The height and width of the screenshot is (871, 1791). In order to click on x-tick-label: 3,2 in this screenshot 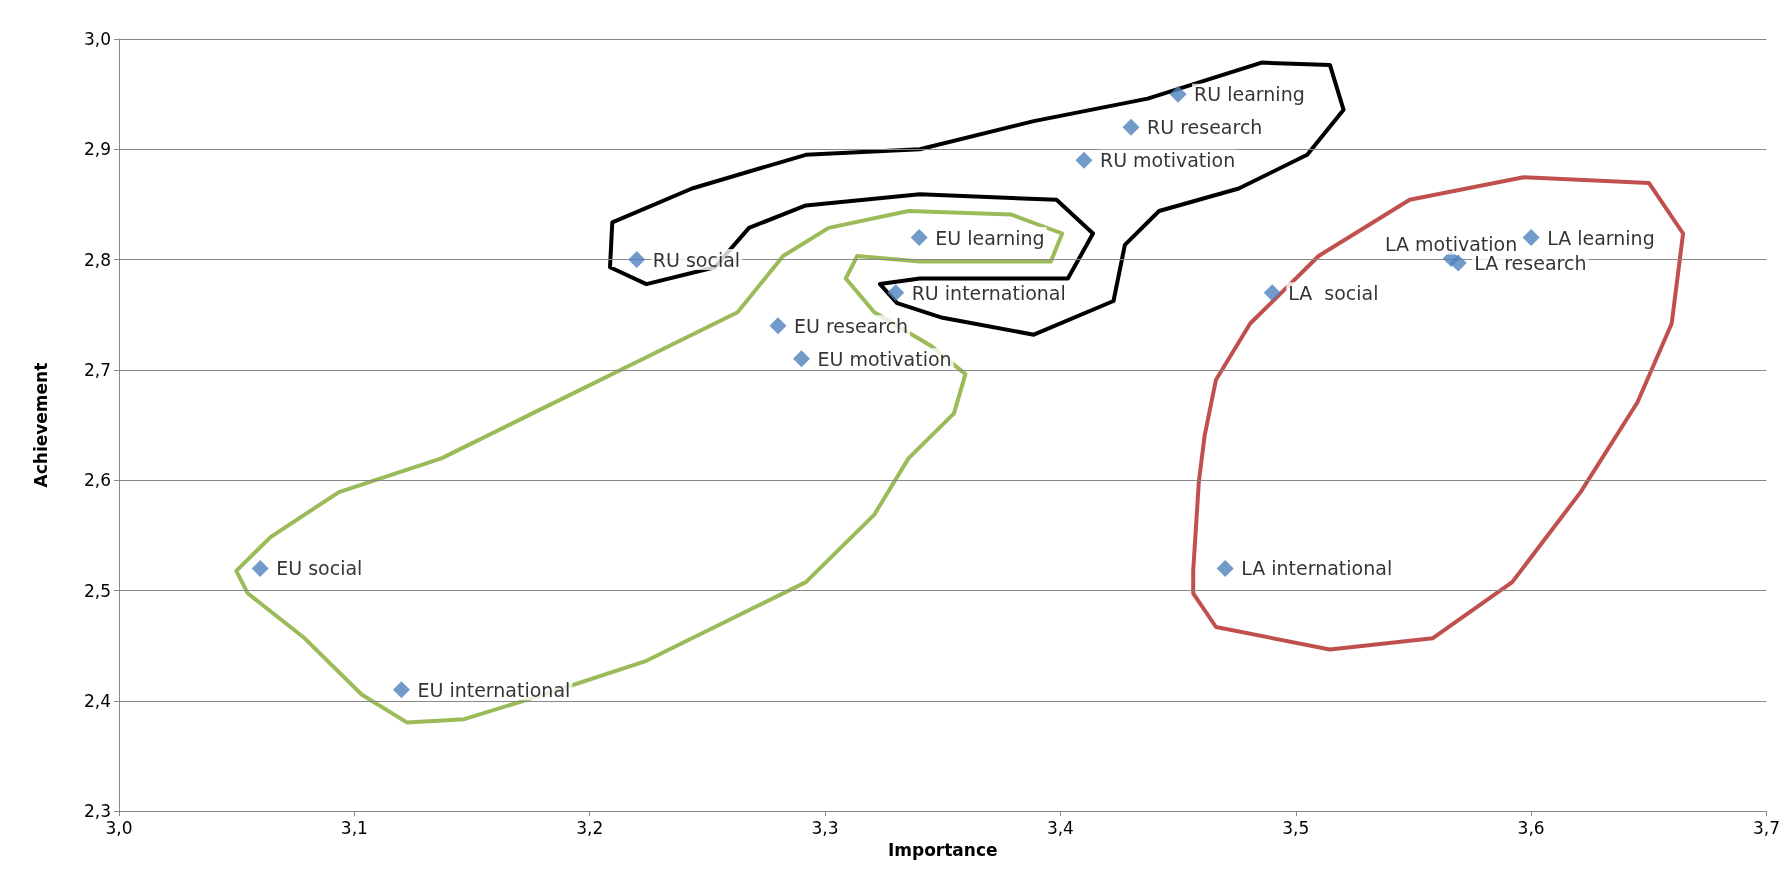, I will do `click(590, 827)`.